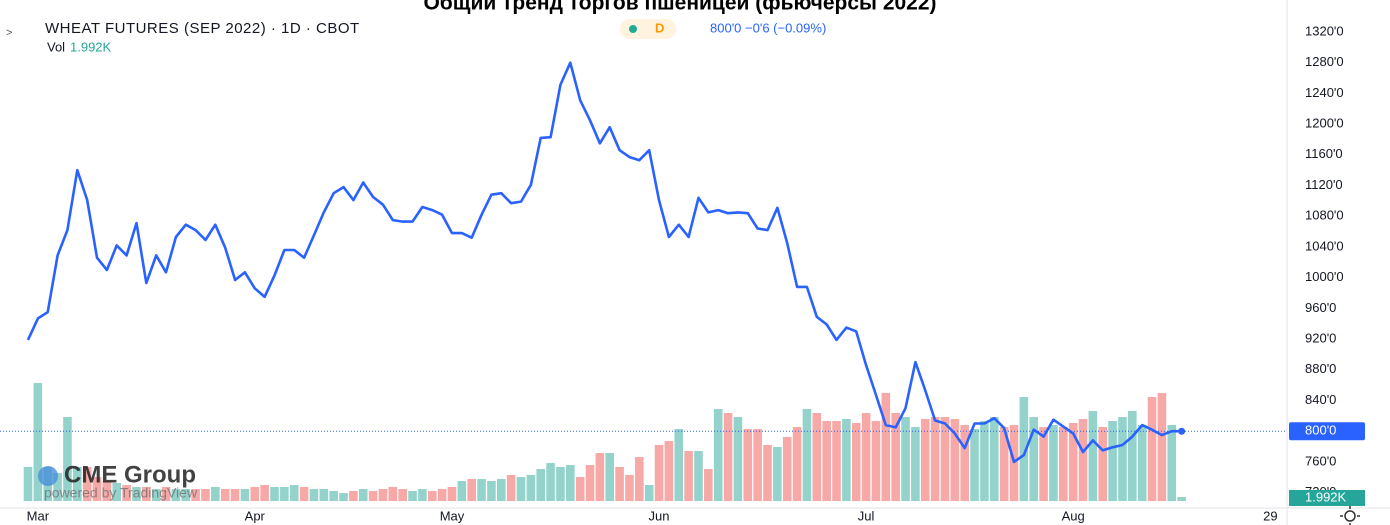 The width and height of the screenshot is (1390, 525). What do you see at coordinates (1324, 276) in the screenshot?
I see `y-tick-label: 1000'0` at bounding box center [1324, 276].